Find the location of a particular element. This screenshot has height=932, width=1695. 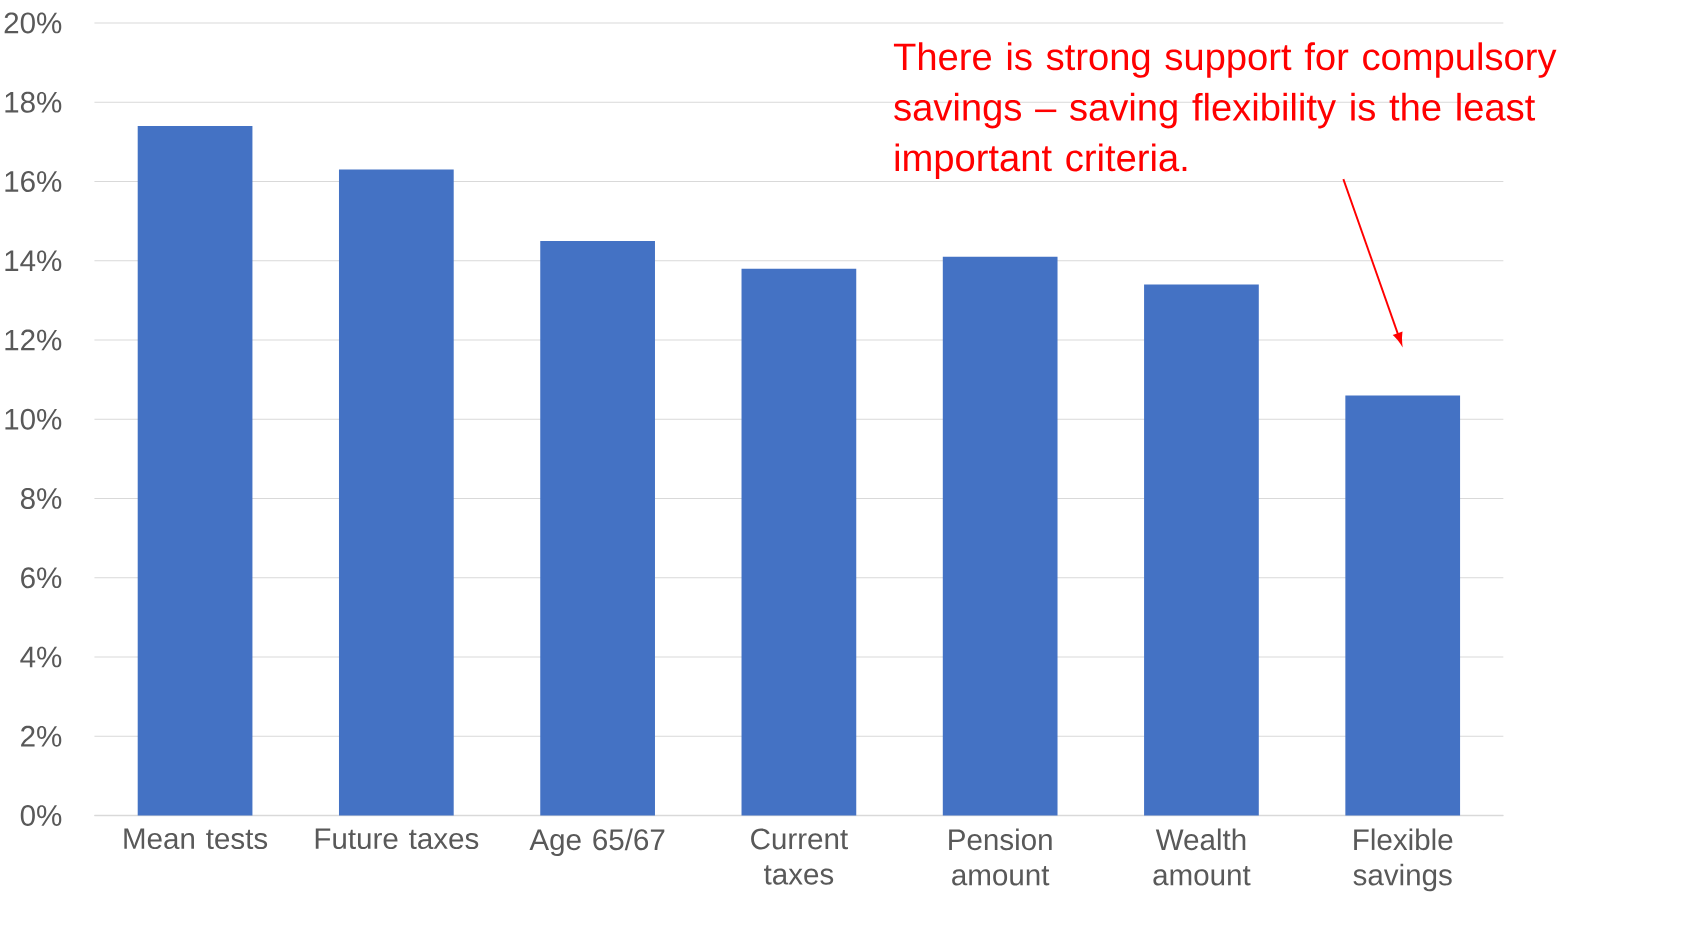

x-tick-label: Future taxes is located at coordinates (397, 838).